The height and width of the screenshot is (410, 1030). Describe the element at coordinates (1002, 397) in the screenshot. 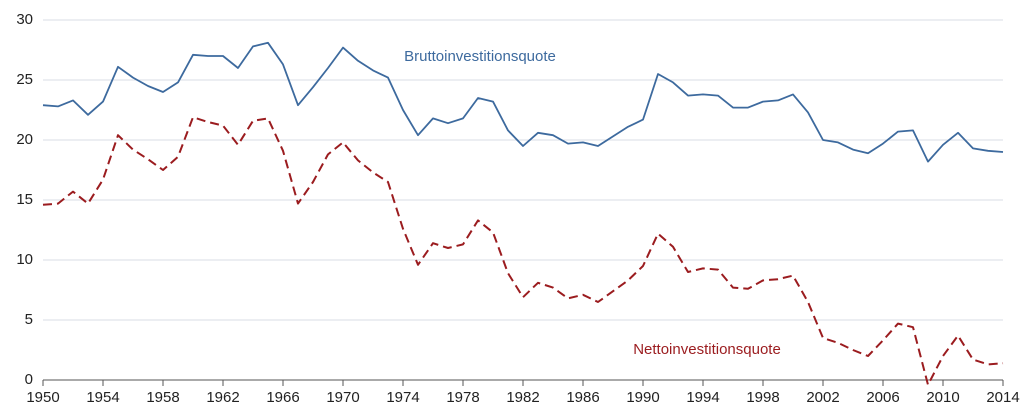

I see `x-tick-label: 2014` at that location.